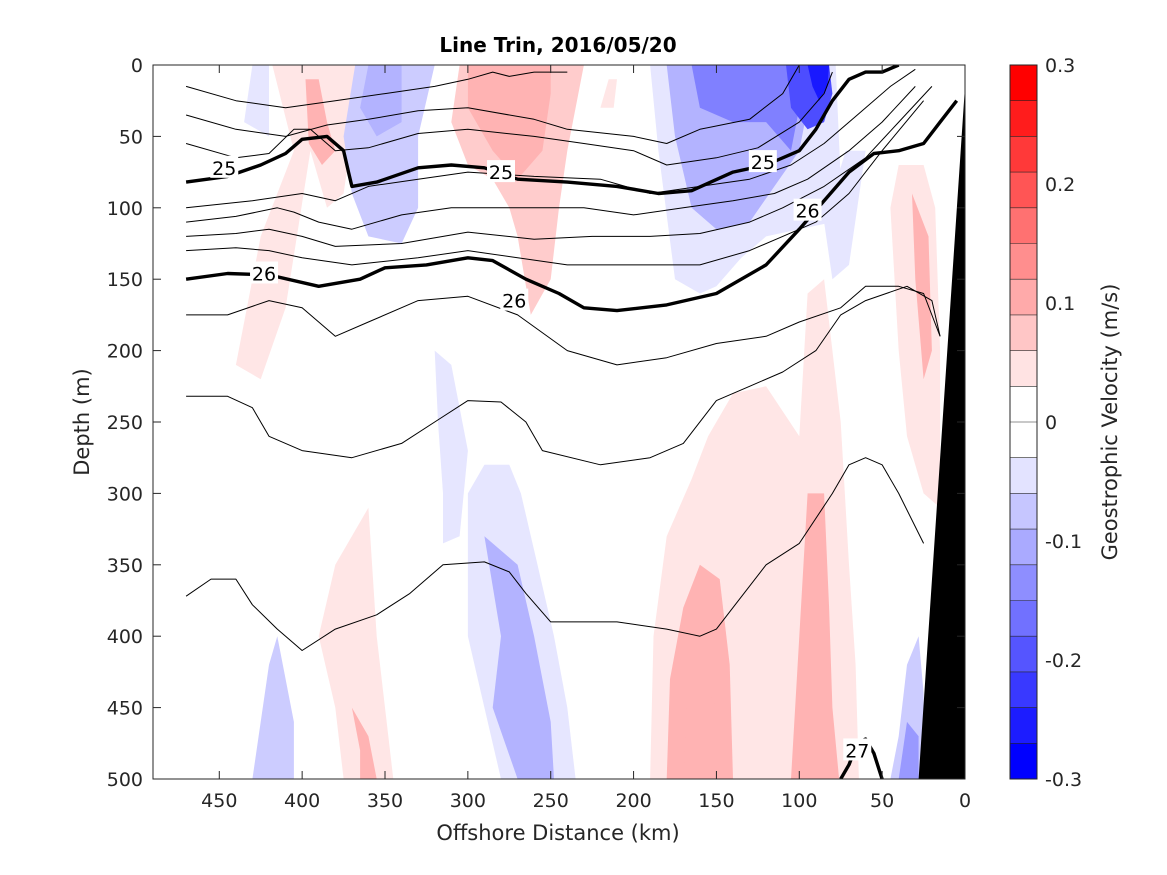 Image resolution: width=1167 pixels, height=875 pixels. Describe the element at coordinates (131, 137) in the screenshot. I see `y-tick-label: 50` at that location.